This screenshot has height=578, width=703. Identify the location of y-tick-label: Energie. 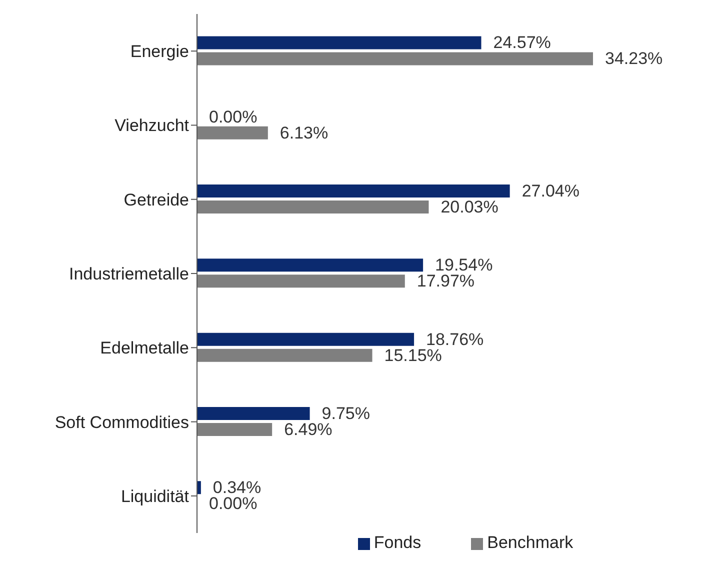
(159, 52).